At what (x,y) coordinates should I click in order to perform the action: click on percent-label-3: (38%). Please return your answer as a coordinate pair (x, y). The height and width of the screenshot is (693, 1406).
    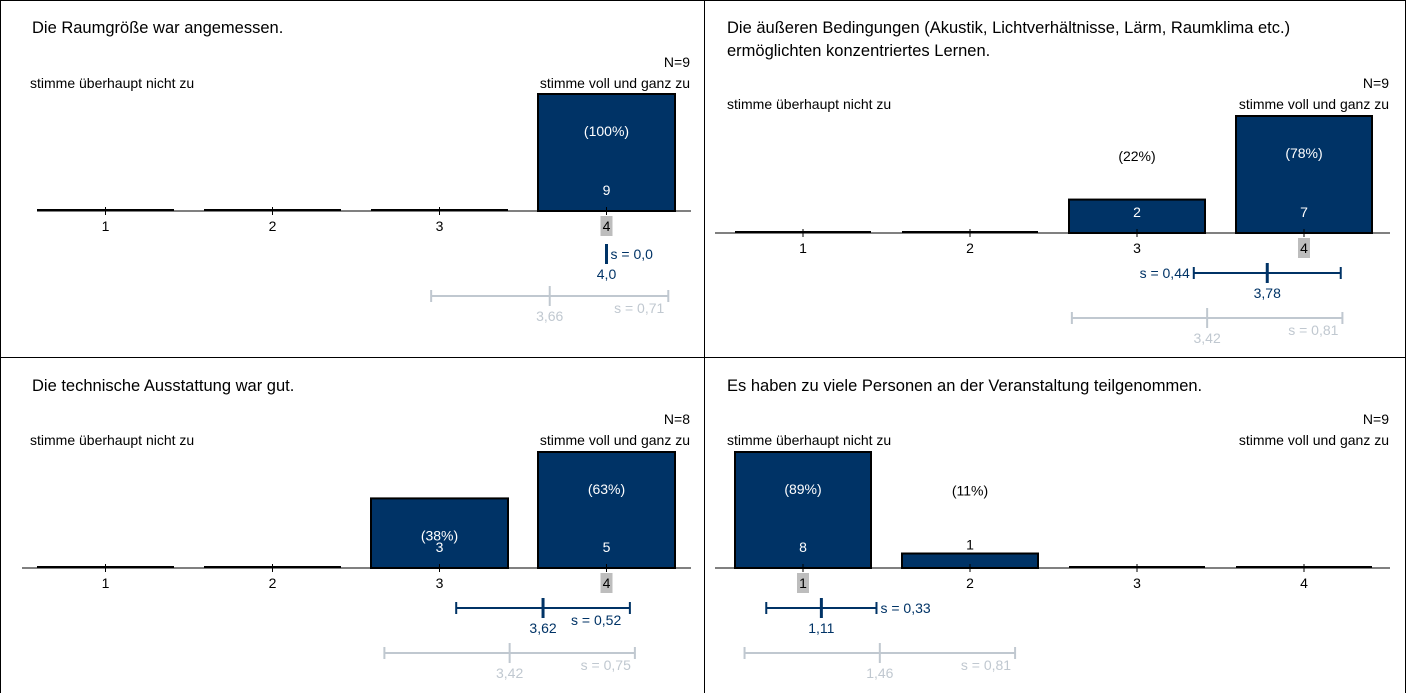
    Looking at the image, I should click on (439, 535).